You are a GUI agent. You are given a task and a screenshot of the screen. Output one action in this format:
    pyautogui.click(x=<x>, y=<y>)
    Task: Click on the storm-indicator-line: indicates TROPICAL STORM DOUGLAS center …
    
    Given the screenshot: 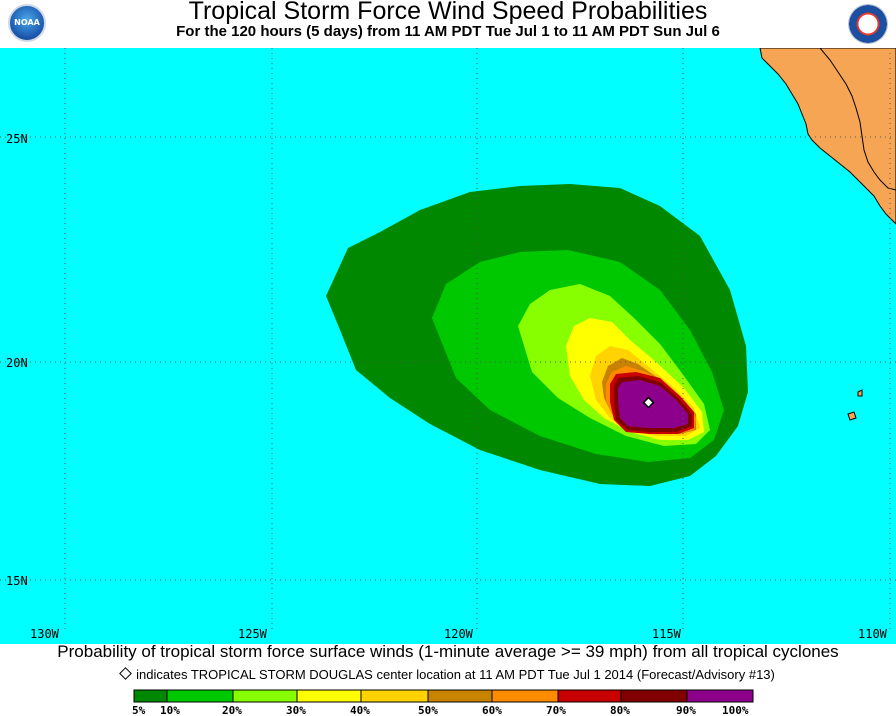 What is the action you would take?
    pyautogui.click(x=448, y=674)
    